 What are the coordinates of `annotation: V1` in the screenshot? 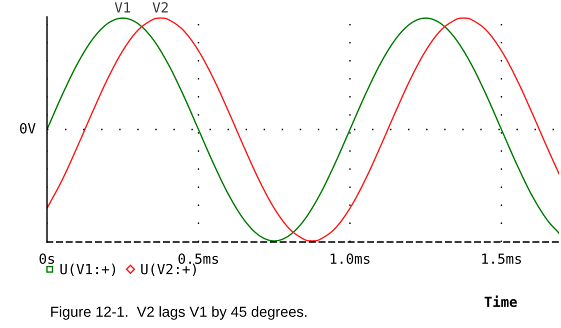 It's located at (122, 7).